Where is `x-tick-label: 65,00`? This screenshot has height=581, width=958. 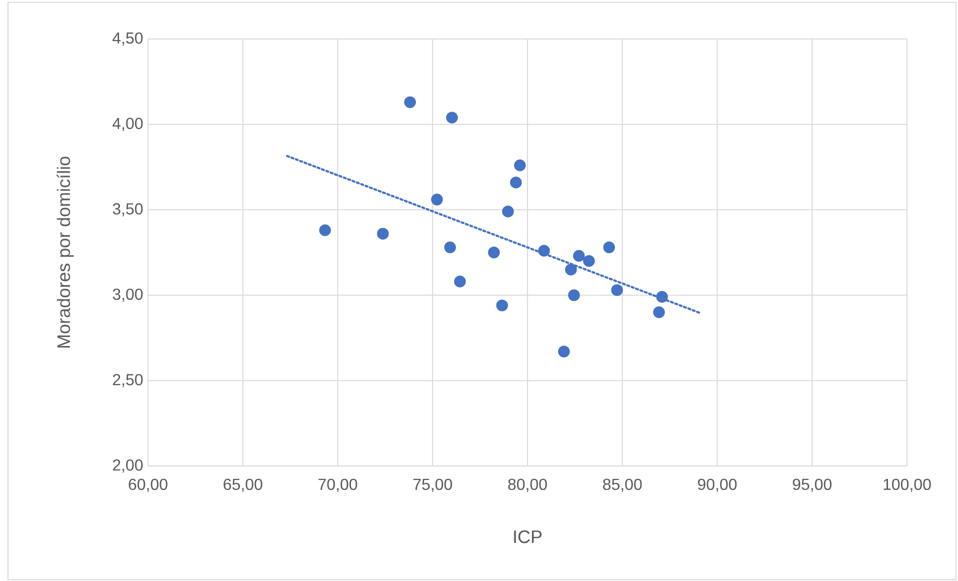 x-tick-label: 65,00 is located at coordinates (243, 485).